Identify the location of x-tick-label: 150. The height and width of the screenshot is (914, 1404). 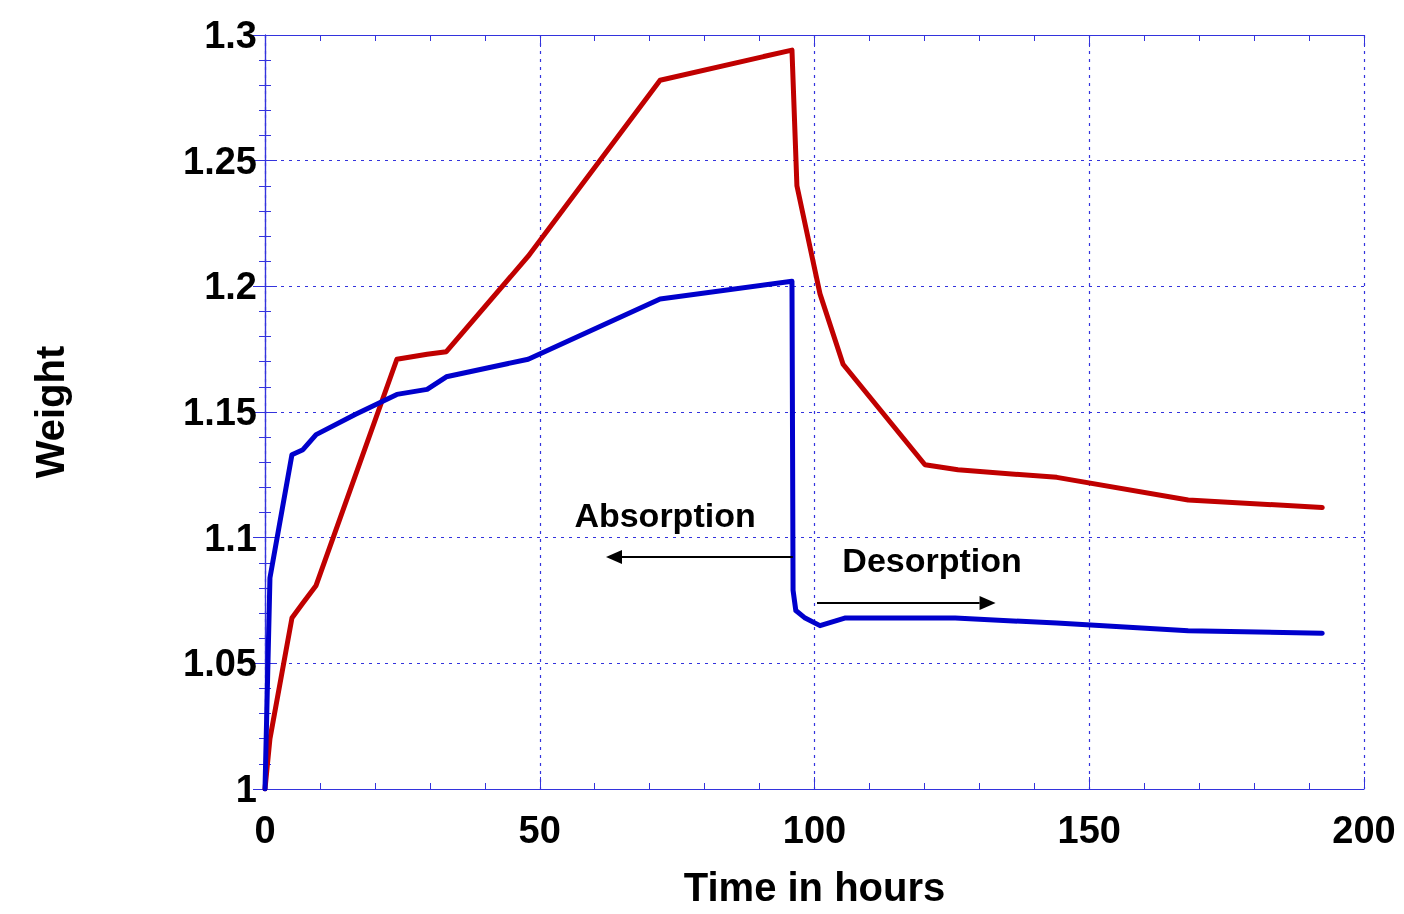
(1089, 830).